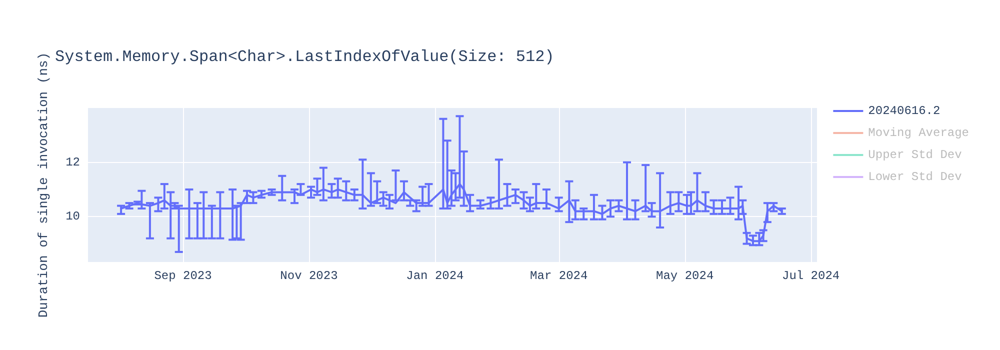  What do you see at coordinates (183, 276) in the screenshot?
I see `x-tick-label: Sep 2023` at bounding box center [183, 276].